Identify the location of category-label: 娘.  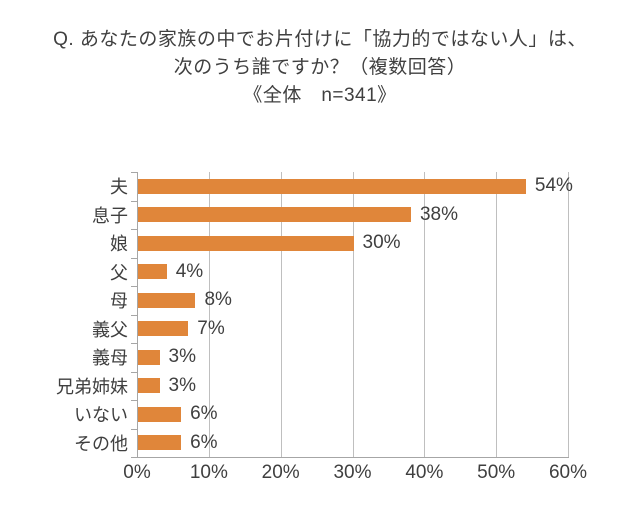
(119, 244).